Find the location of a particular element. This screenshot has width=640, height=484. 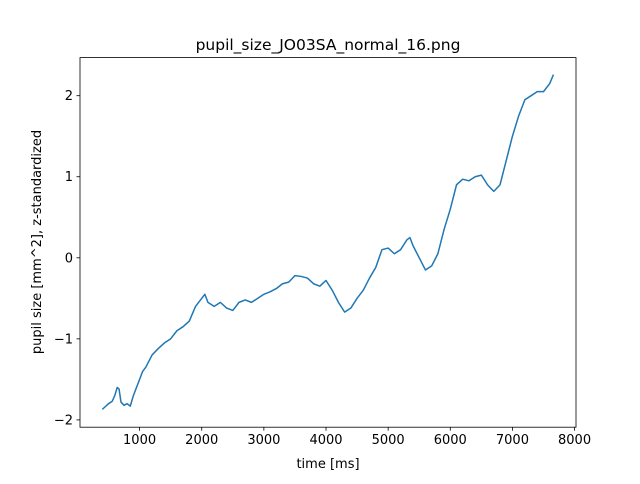

x-tick-label: 5000 is located at coordinates (388, 440).